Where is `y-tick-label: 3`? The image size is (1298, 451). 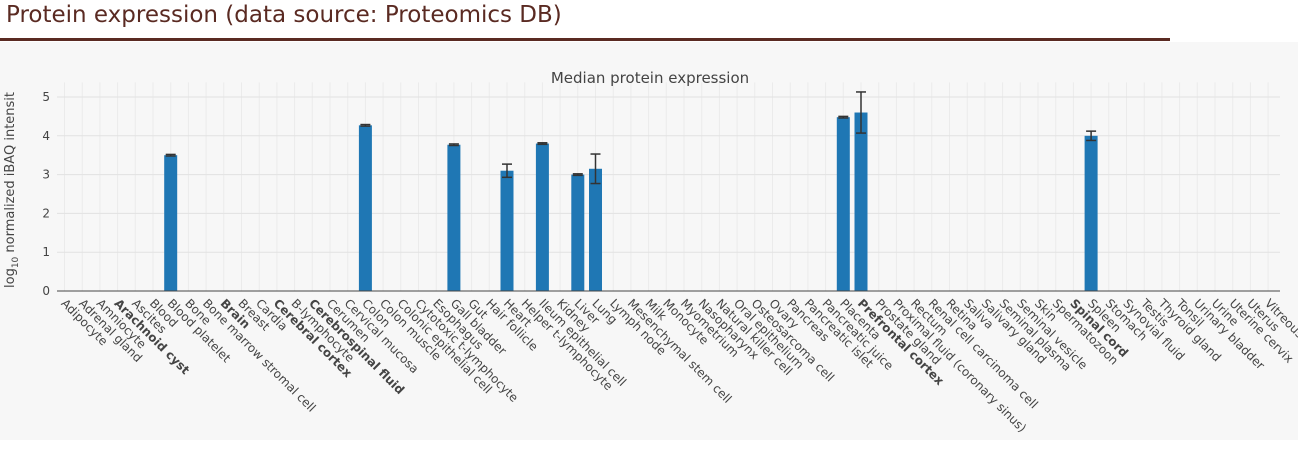
y-tick-label: 3 is located at coordinates (46, 175).